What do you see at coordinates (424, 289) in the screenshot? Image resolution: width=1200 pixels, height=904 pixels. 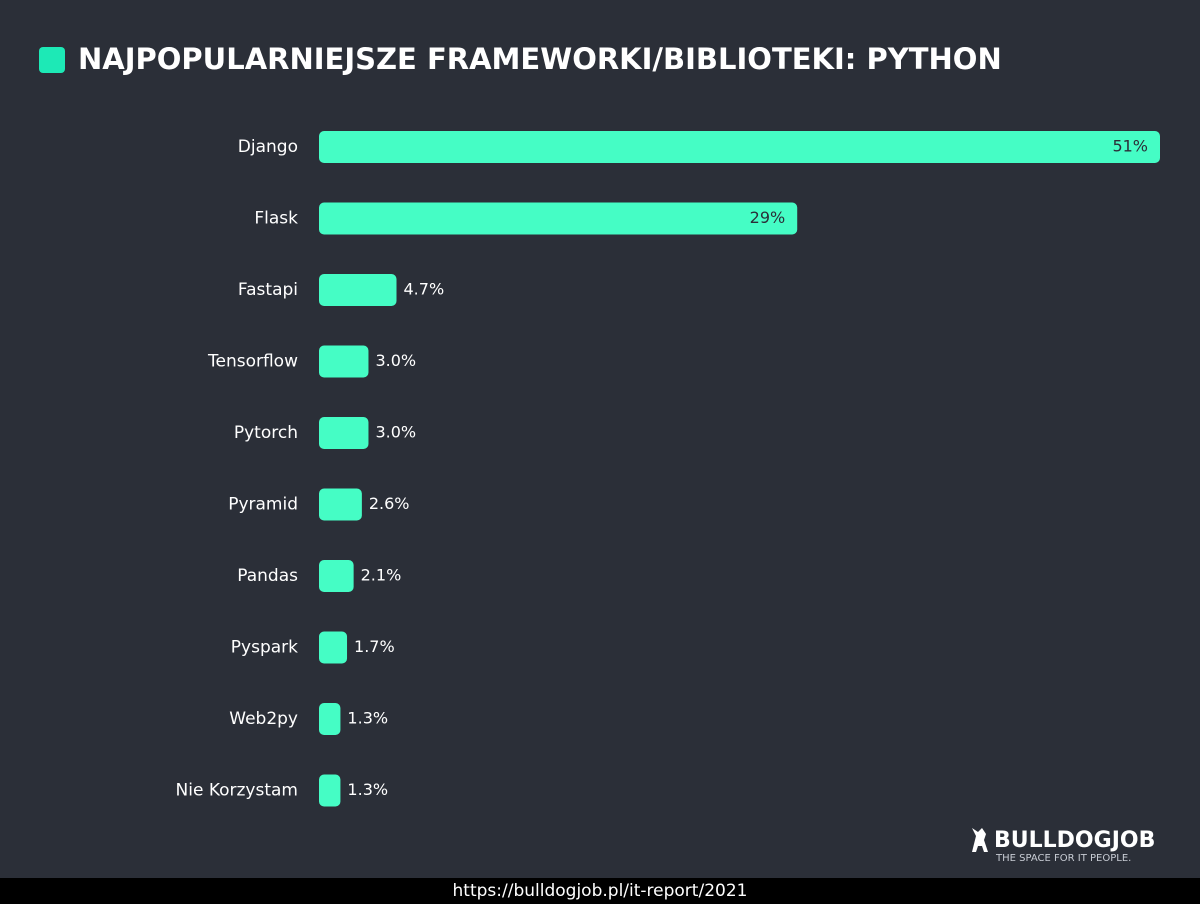 I see `value-label: 4.7%` at bounding box center [424, 289].